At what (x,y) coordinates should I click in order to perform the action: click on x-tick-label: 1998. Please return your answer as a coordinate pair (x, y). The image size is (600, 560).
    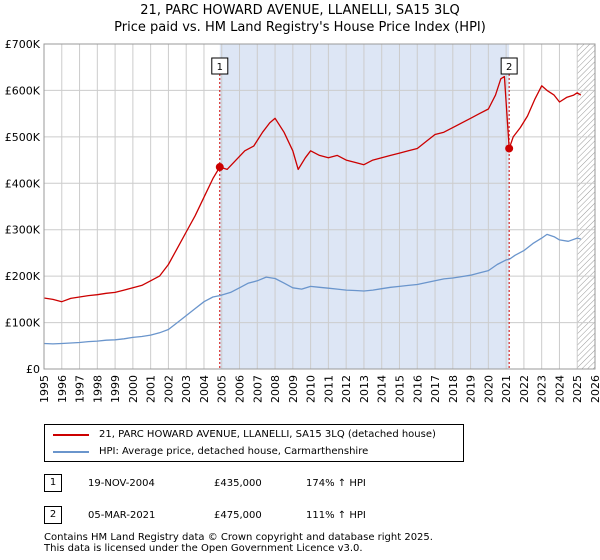
    Looking at the image, I should click on (97, 389).